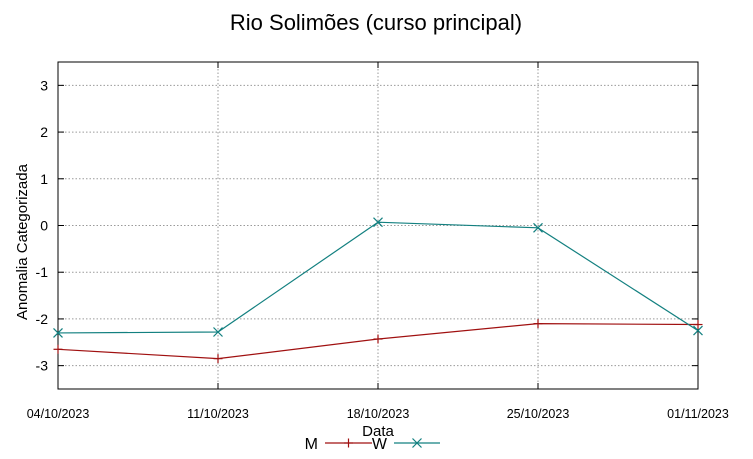 This screenshot has height=459, width=753. What do you see at coordinates (44, 132) in the screenshot?
I see `y-tick-label: 2` at bounding box center [44, 132].